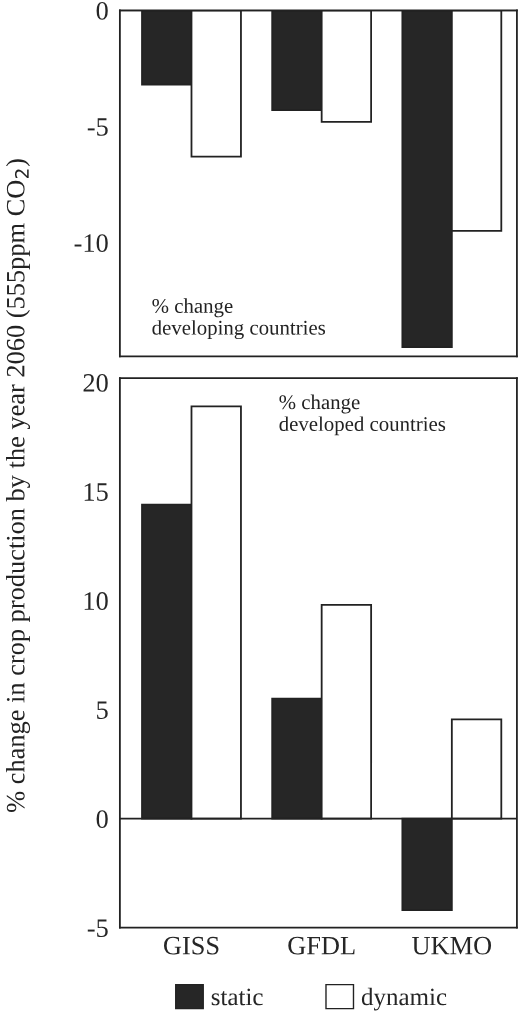 This screenshot has height=1033, width=519. Describe the element at coordinates (191, 945) in the screenshot. I see `x-tick-label: GISS` at that location.